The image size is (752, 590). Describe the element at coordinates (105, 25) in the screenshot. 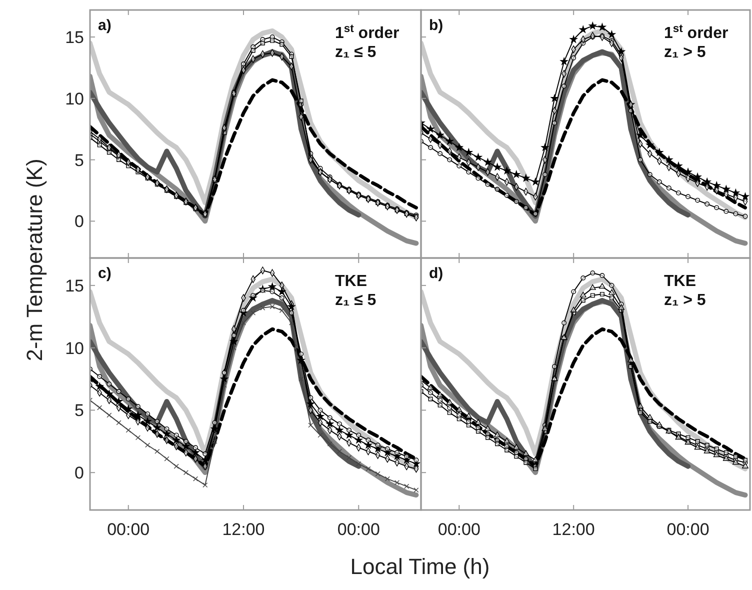

I see `text: a)` at that location.